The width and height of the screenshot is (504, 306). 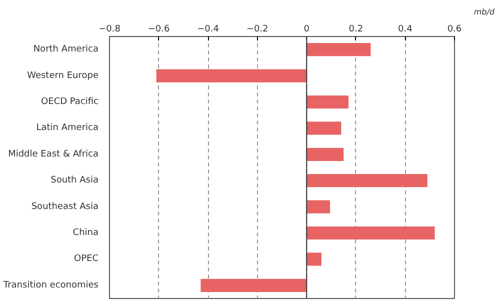 What do you see at coordinates (67, 128) in the screenshot?
I see `y-tick-label: Latin America` at bounding box center [67, 128].